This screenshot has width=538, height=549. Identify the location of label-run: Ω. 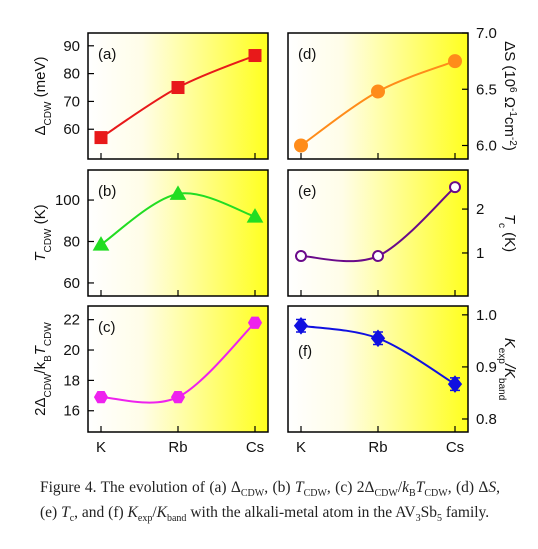
(509, 100).